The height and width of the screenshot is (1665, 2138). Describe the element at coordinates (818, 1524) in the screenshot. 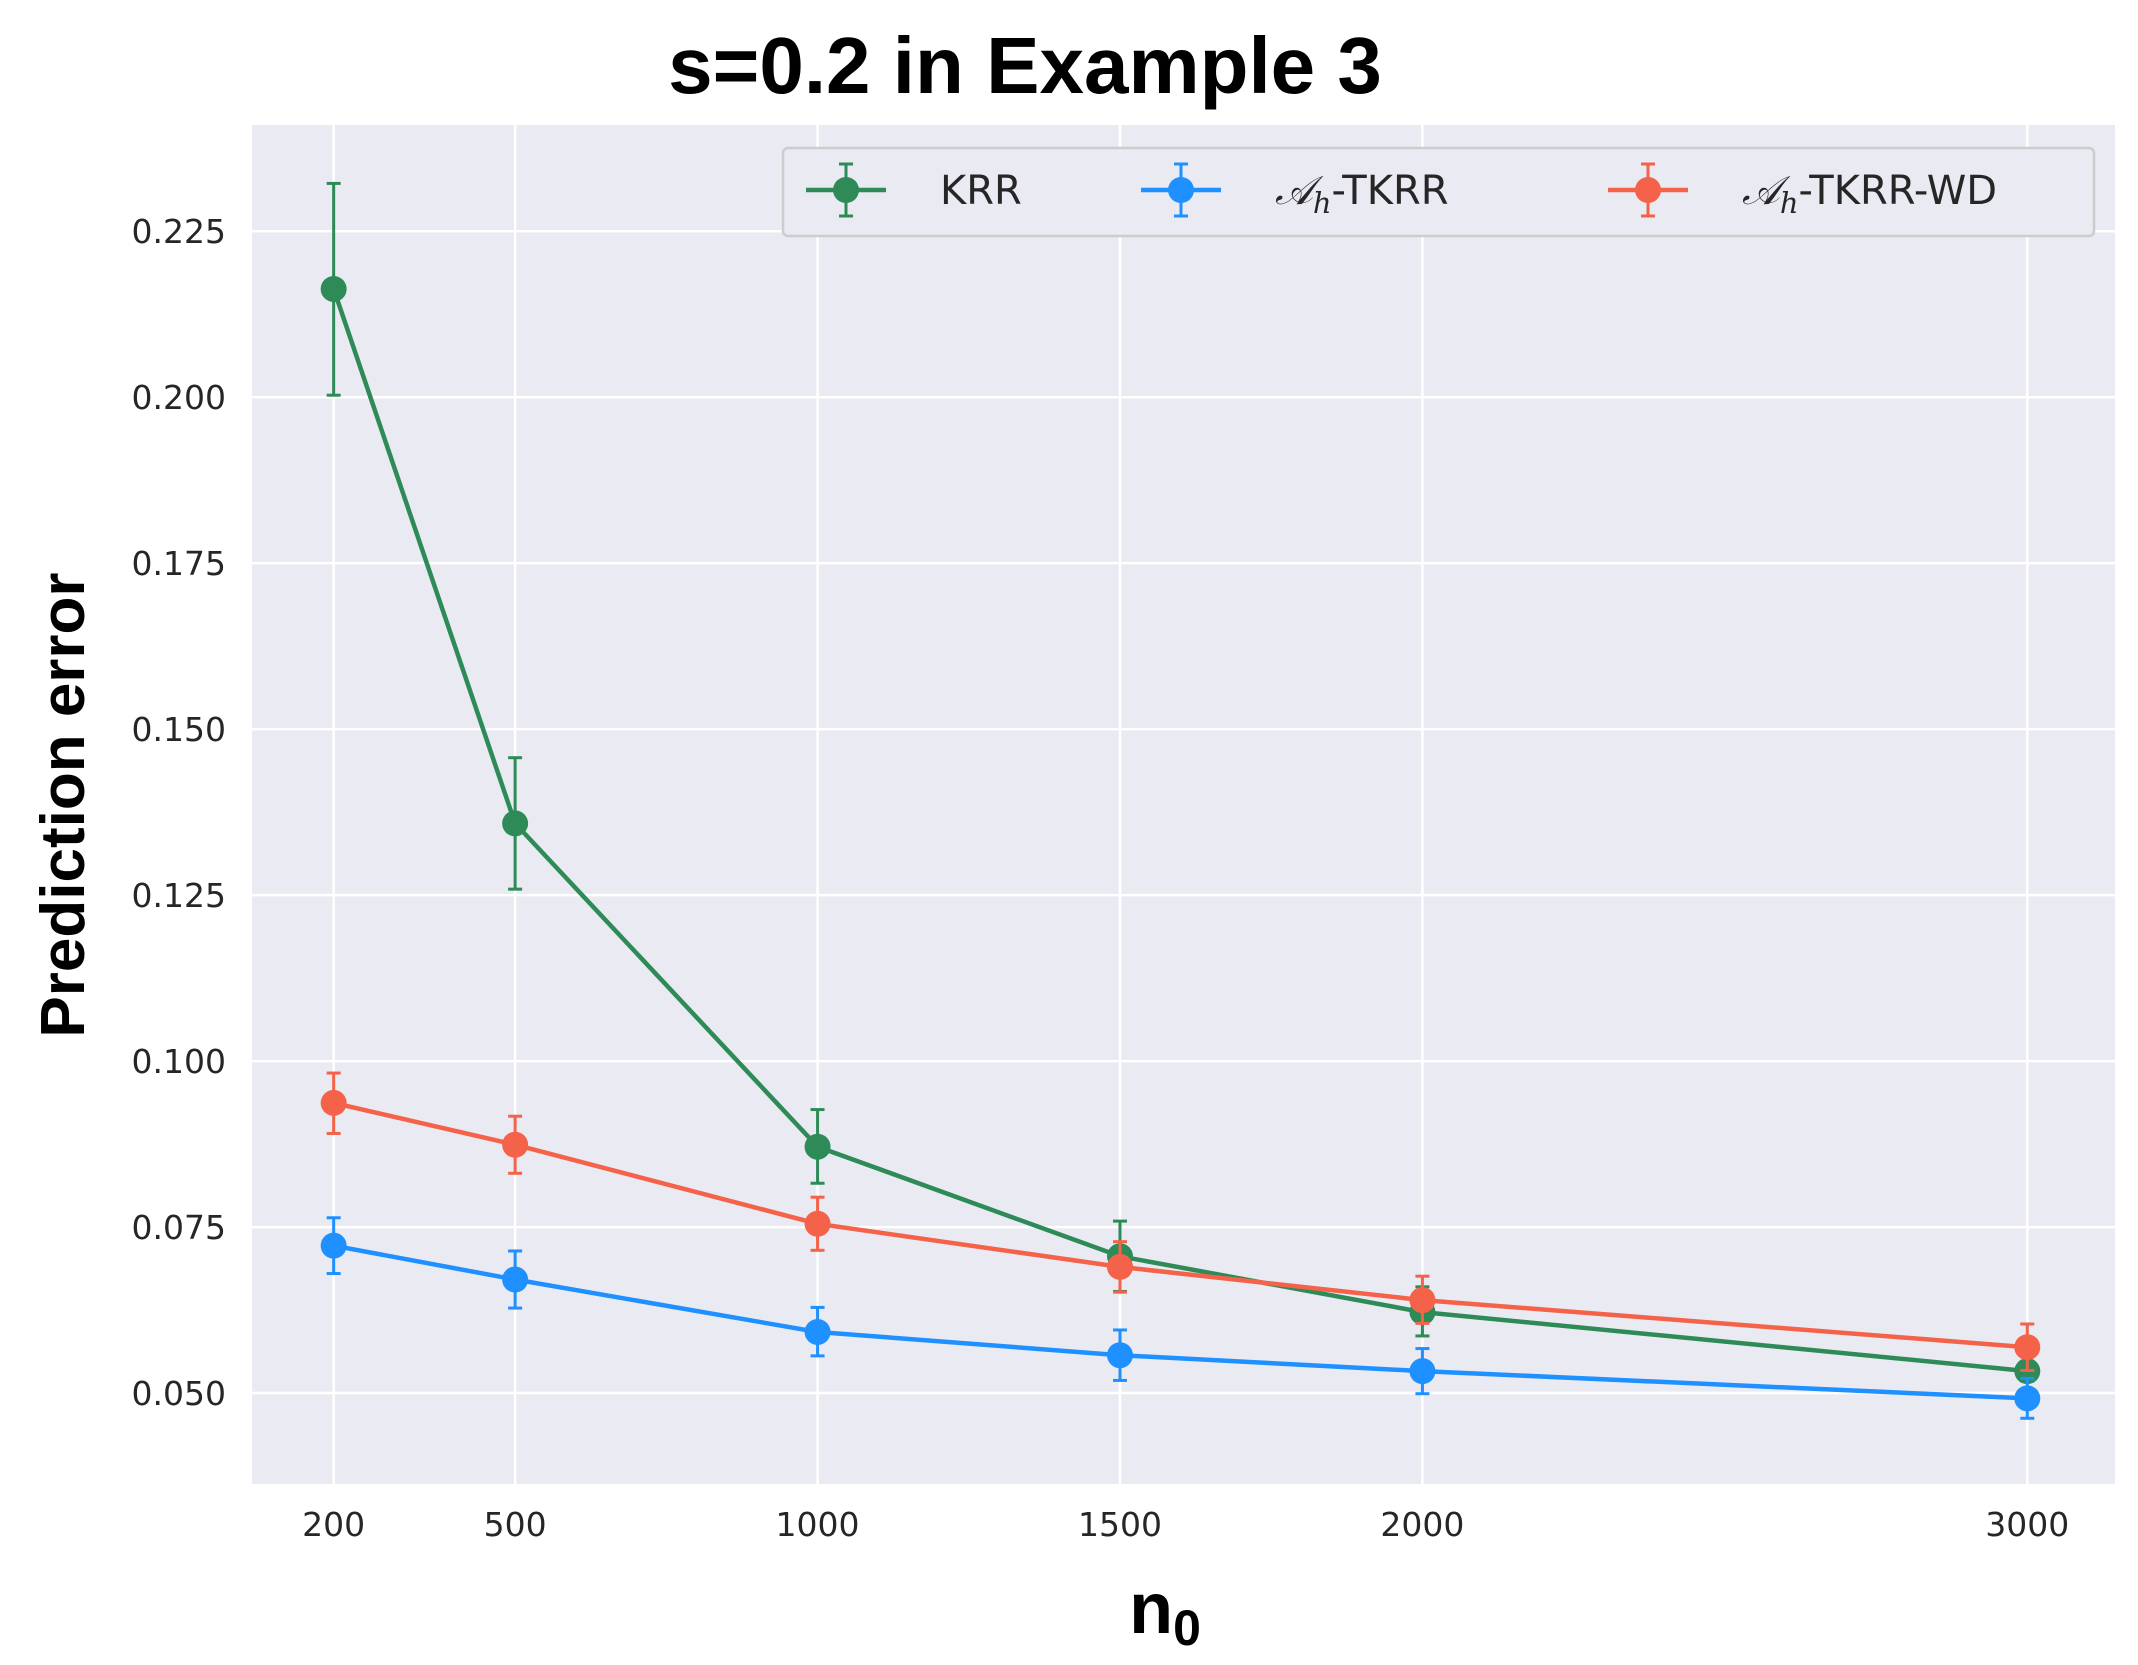

I see `x-tick-label: 1000` at that location.